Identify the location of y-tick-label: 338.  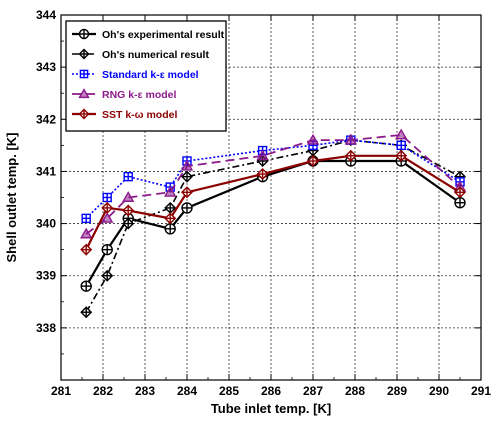
(46, 328).